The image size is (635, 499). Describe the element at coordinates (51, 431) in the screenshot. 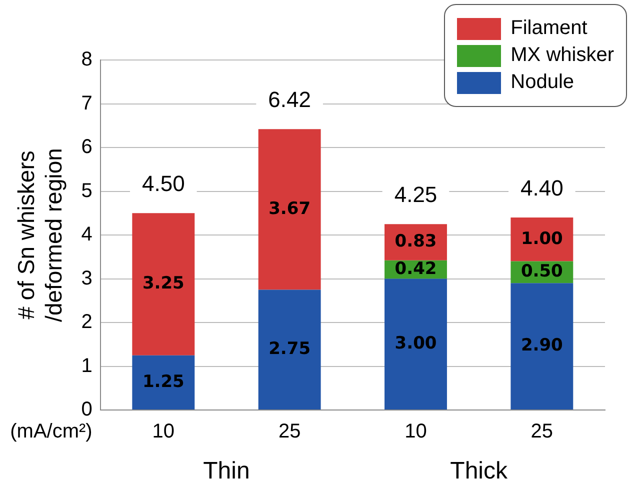

I see `x-axis-title: (mA/cm²)` at that location.